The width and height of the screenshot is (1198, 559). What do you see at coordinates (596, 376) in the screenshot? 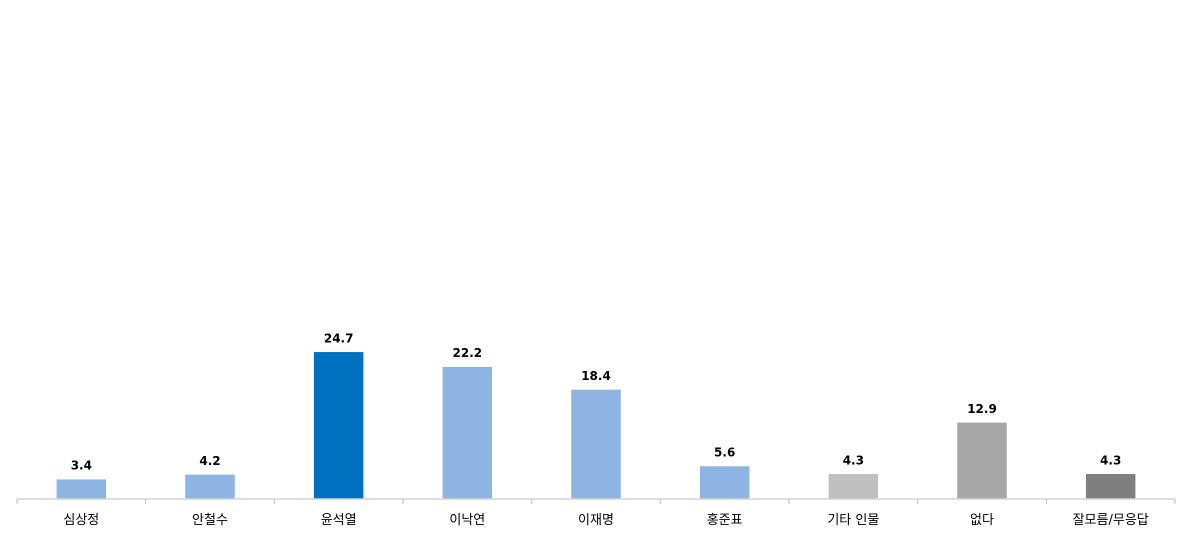
I see `data-label: 18.4` at bounding box center [596, 376].